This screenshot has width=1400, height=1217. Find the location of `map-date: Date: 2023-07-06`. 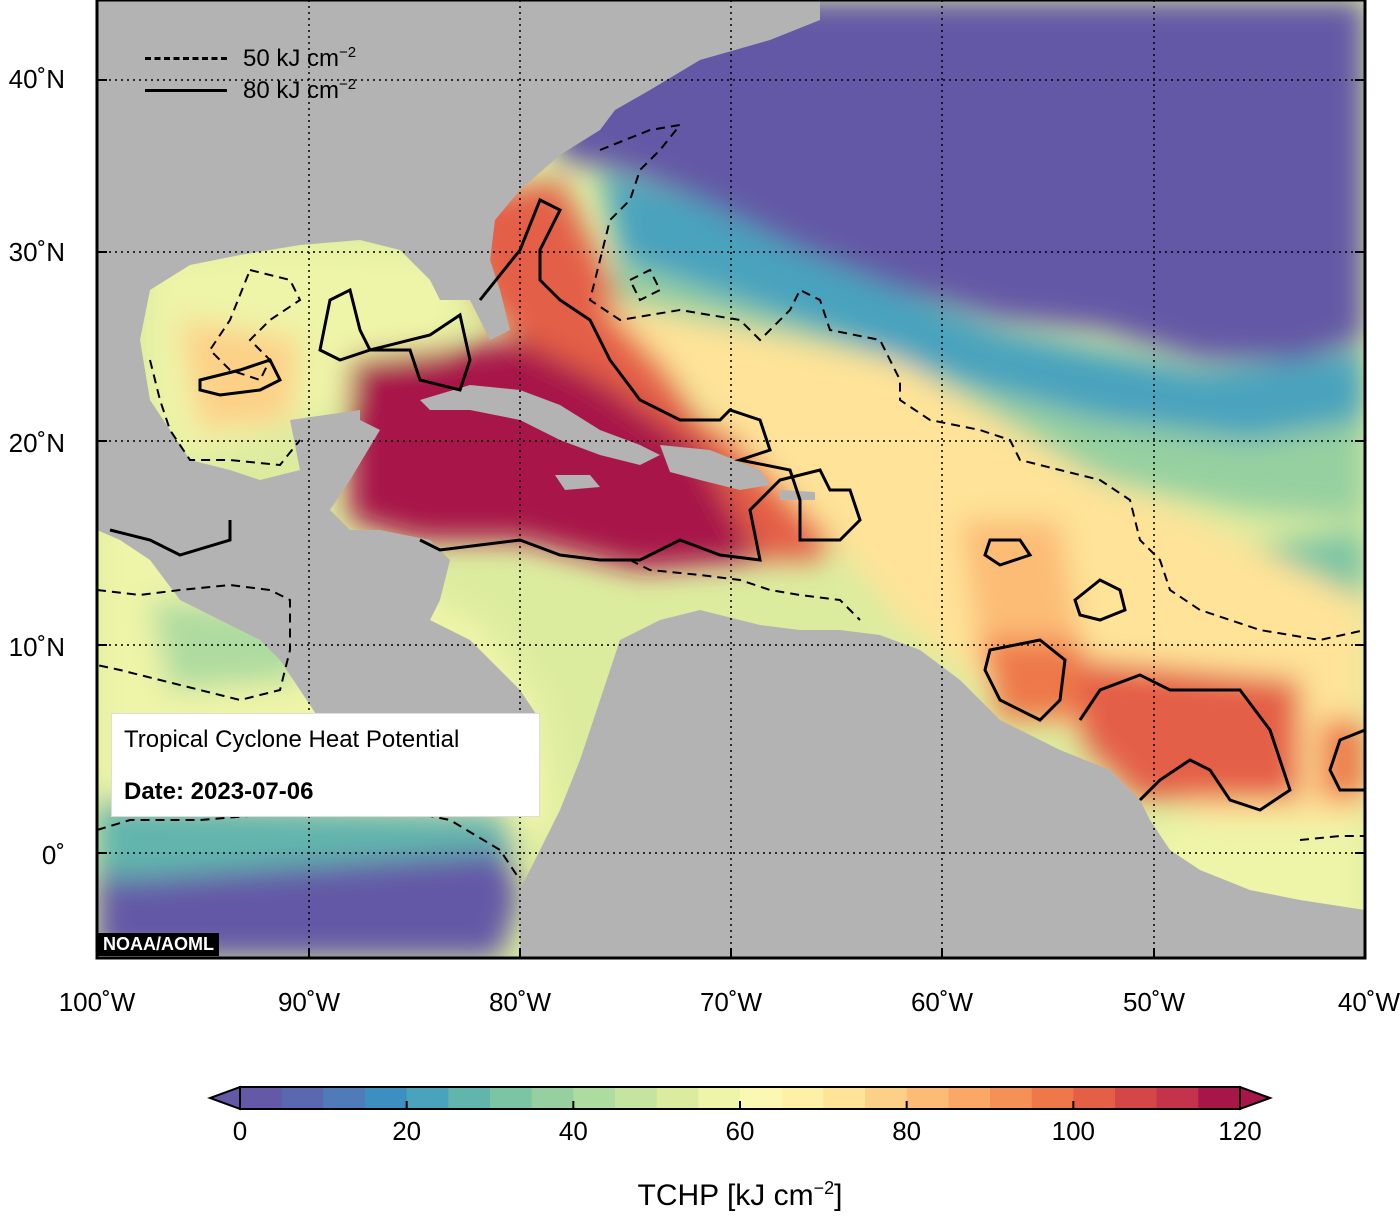

map-date: Date: 2023-07-06 is located at coordinates (219, 791).